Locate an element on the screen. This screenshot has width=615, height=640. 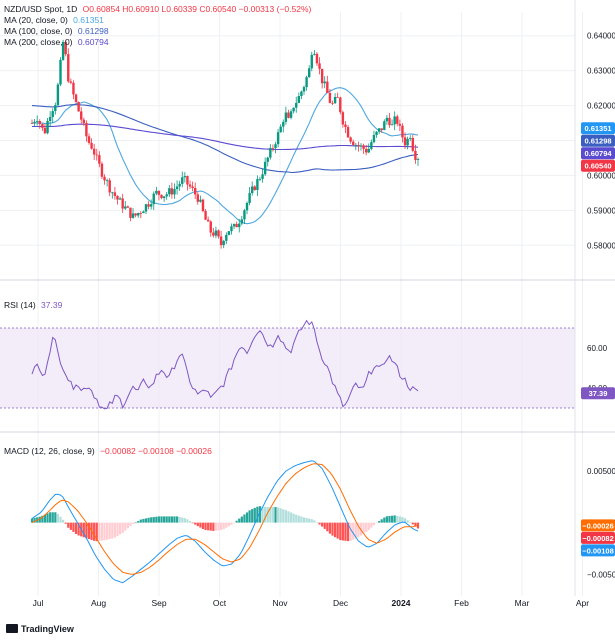
rsi-band-fill is located at coordinates (287, 368).